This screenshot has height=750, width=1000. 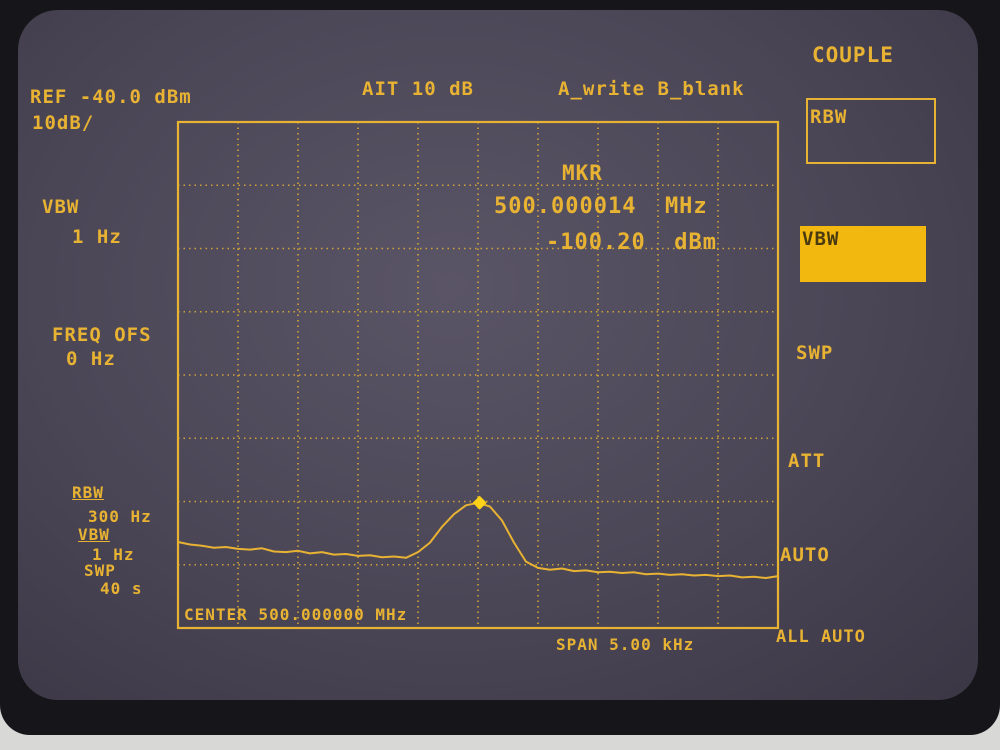 What do you see at coordinates (829, 117) in the screenshot?
I see `softkey-rbw-label: RBW` at bounding box center [829, 117].